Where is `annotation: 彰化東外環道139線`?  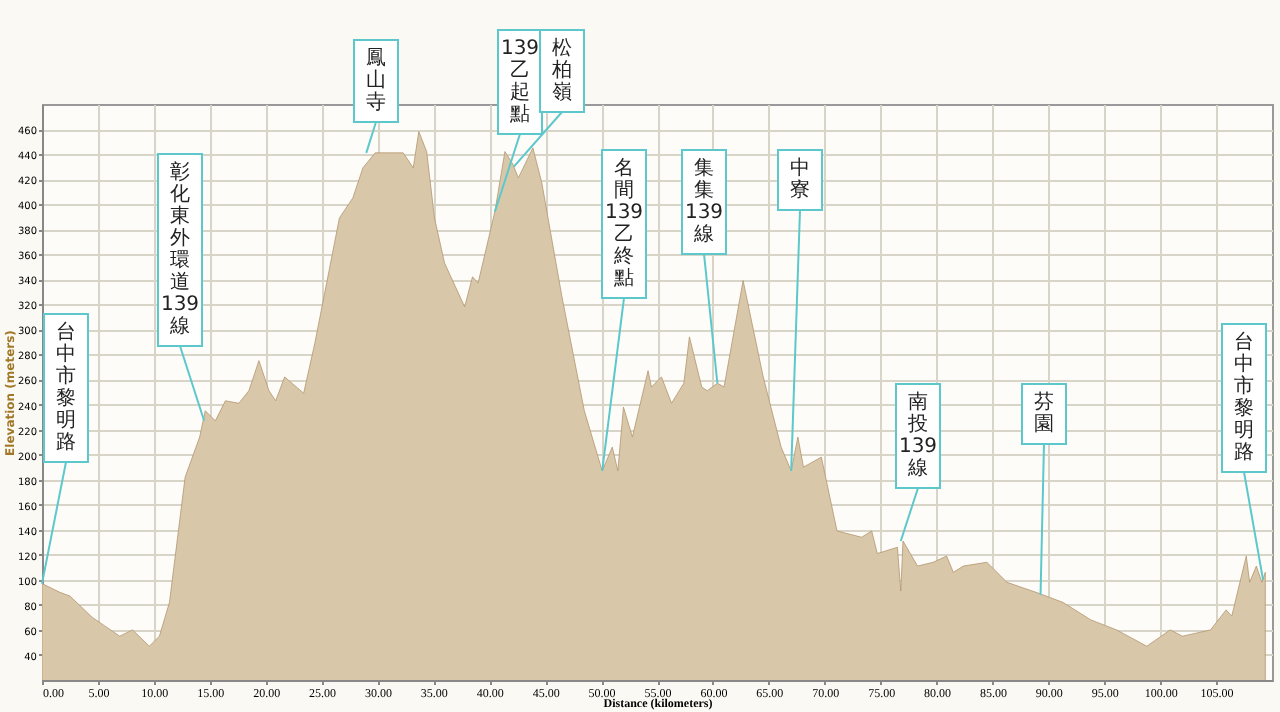
annotation: 彰化東外環道139線 is located at coordinates (180, 249).